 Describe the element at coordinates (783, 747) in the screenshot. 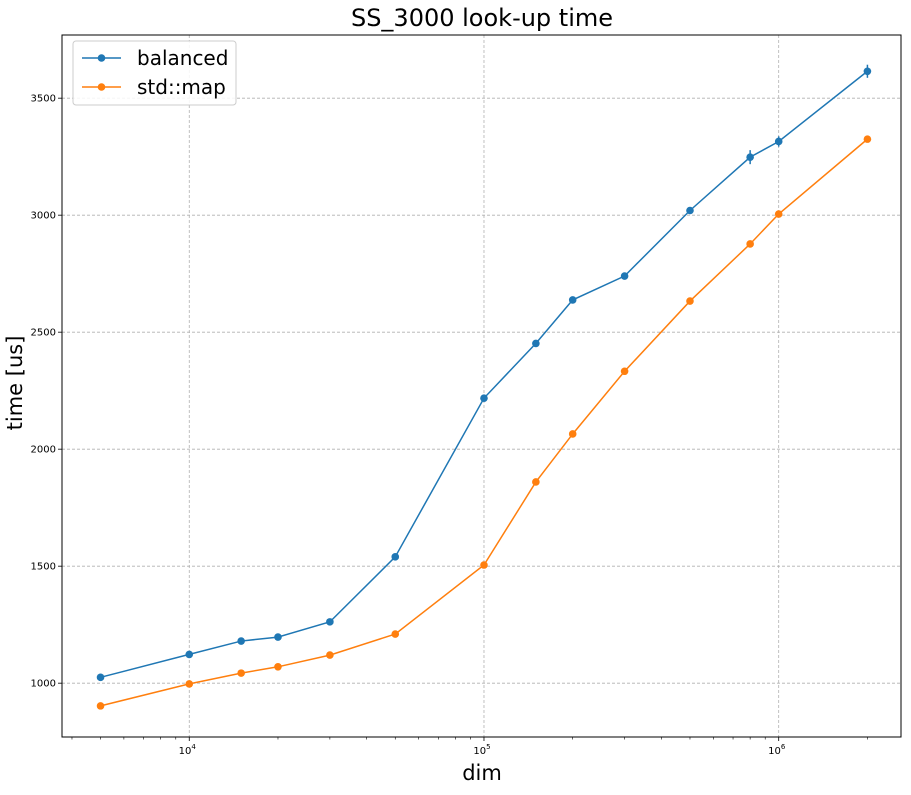

I see `x-tick-exponent: 6` at that location.